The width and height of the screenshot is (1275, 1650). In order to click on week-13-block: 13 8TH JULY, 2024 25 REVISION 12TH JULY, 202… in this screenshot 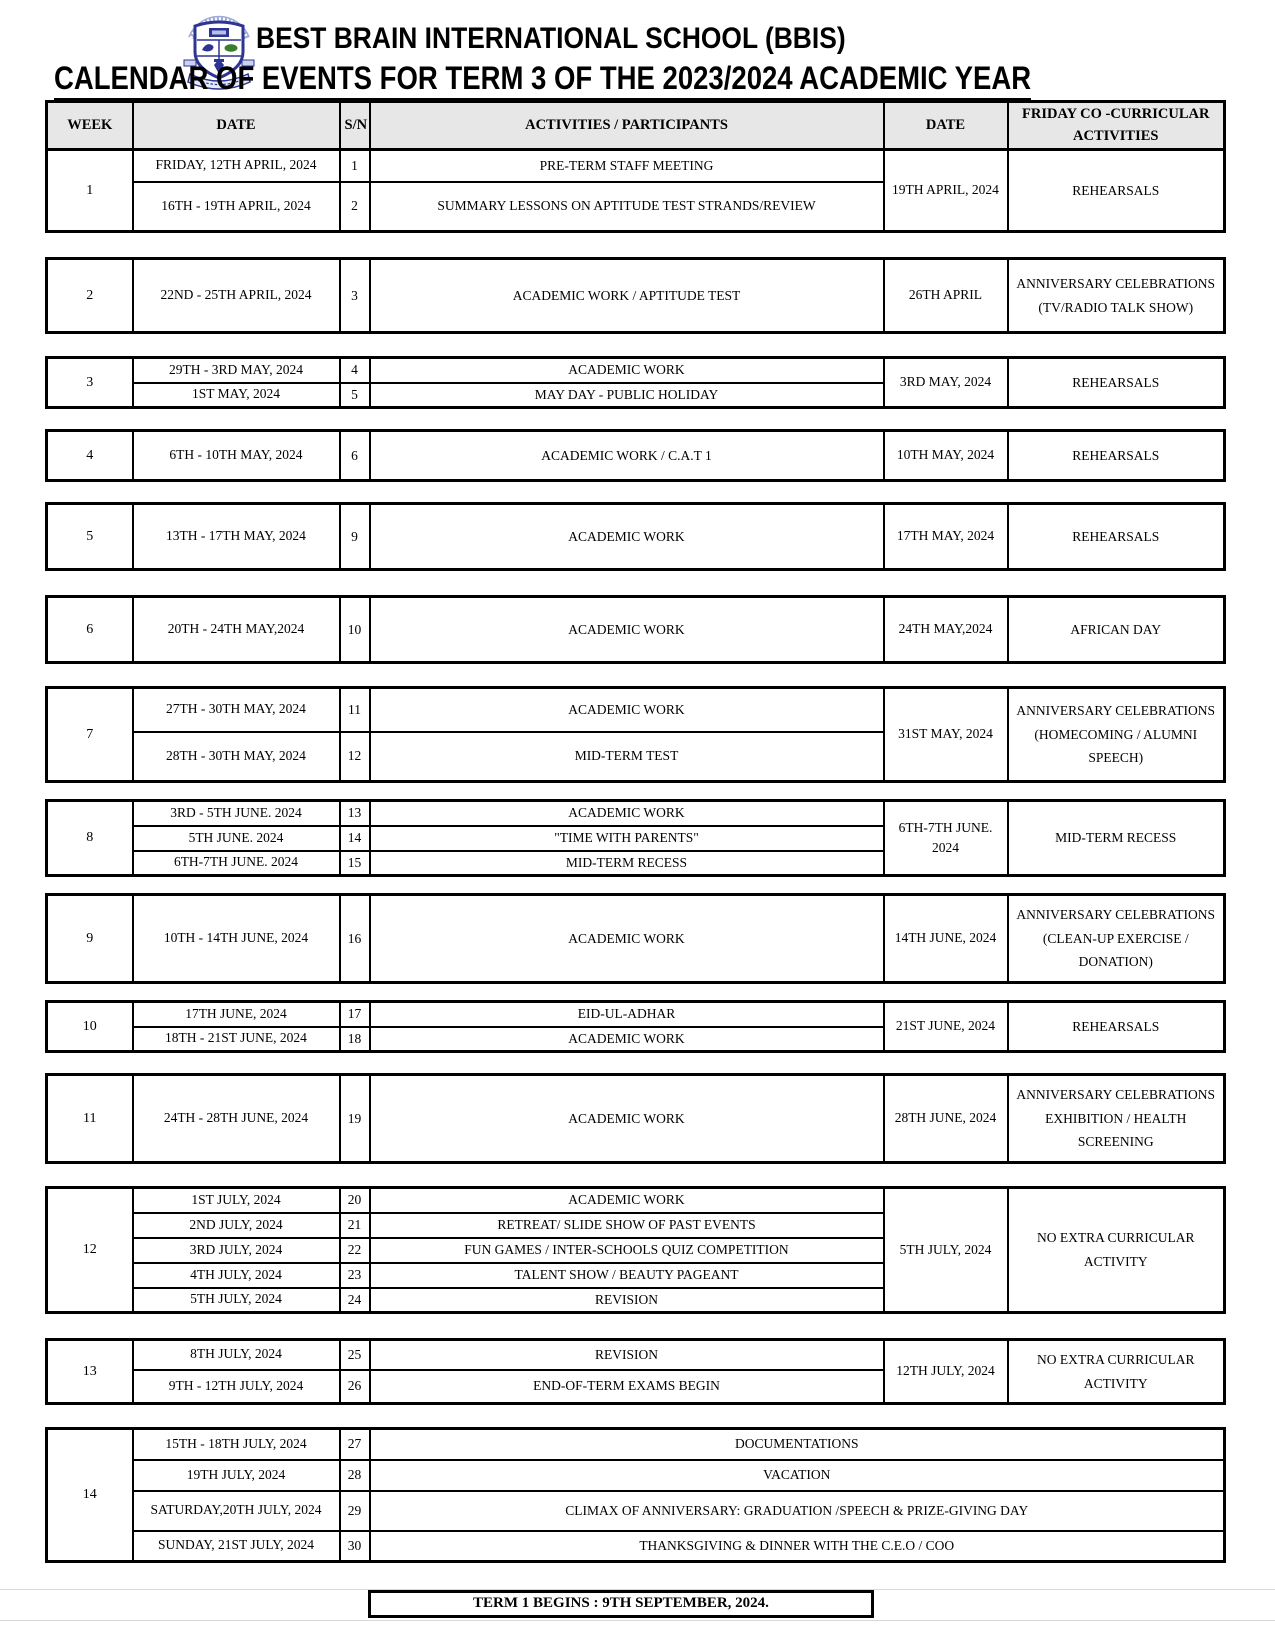, I will do `click(635, 1371)`.